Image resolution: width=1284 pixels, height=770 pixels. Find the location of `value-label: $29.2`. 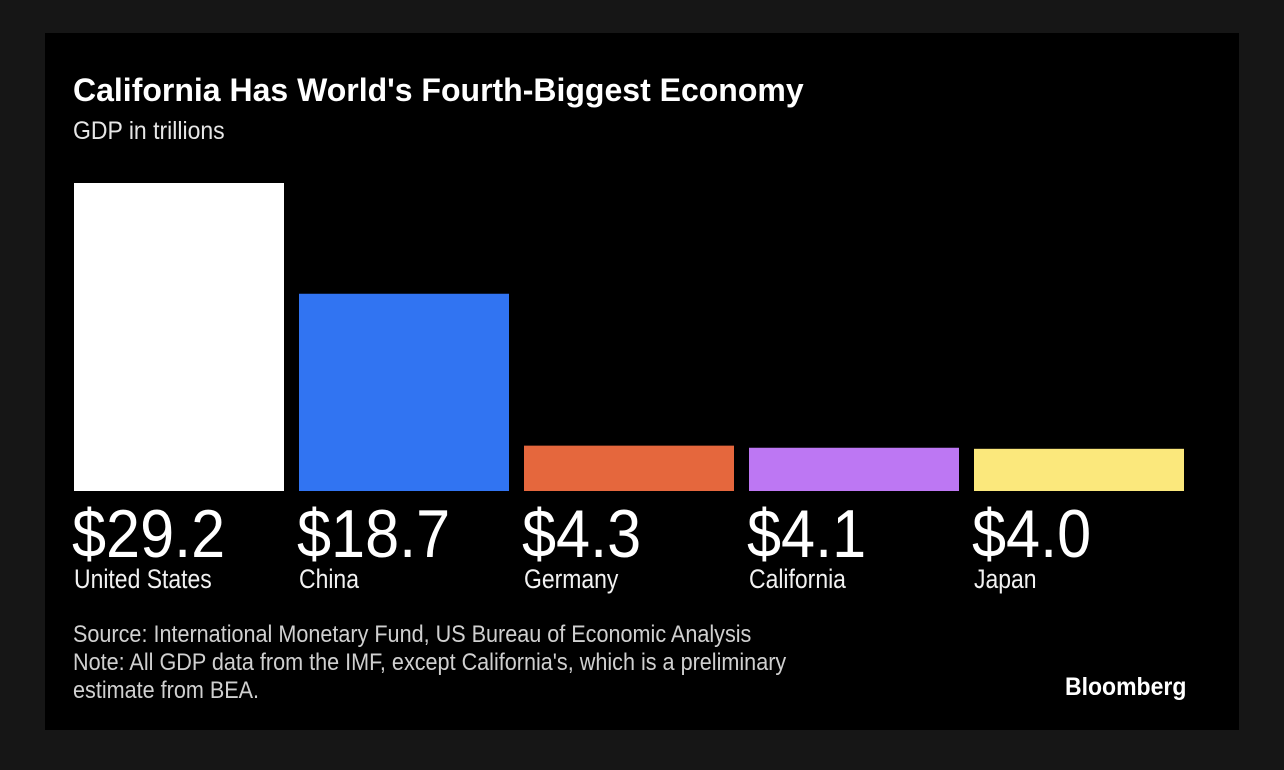

value-label: $29.2 is located at coordinates (149, 534).